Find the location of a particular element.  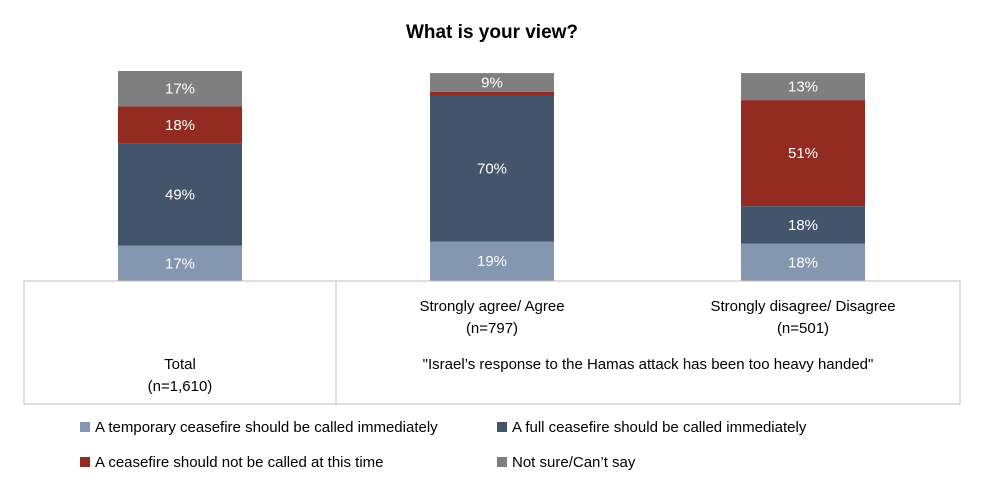

bar-segment-agree-not-sure is located at coordinates (492, 82).